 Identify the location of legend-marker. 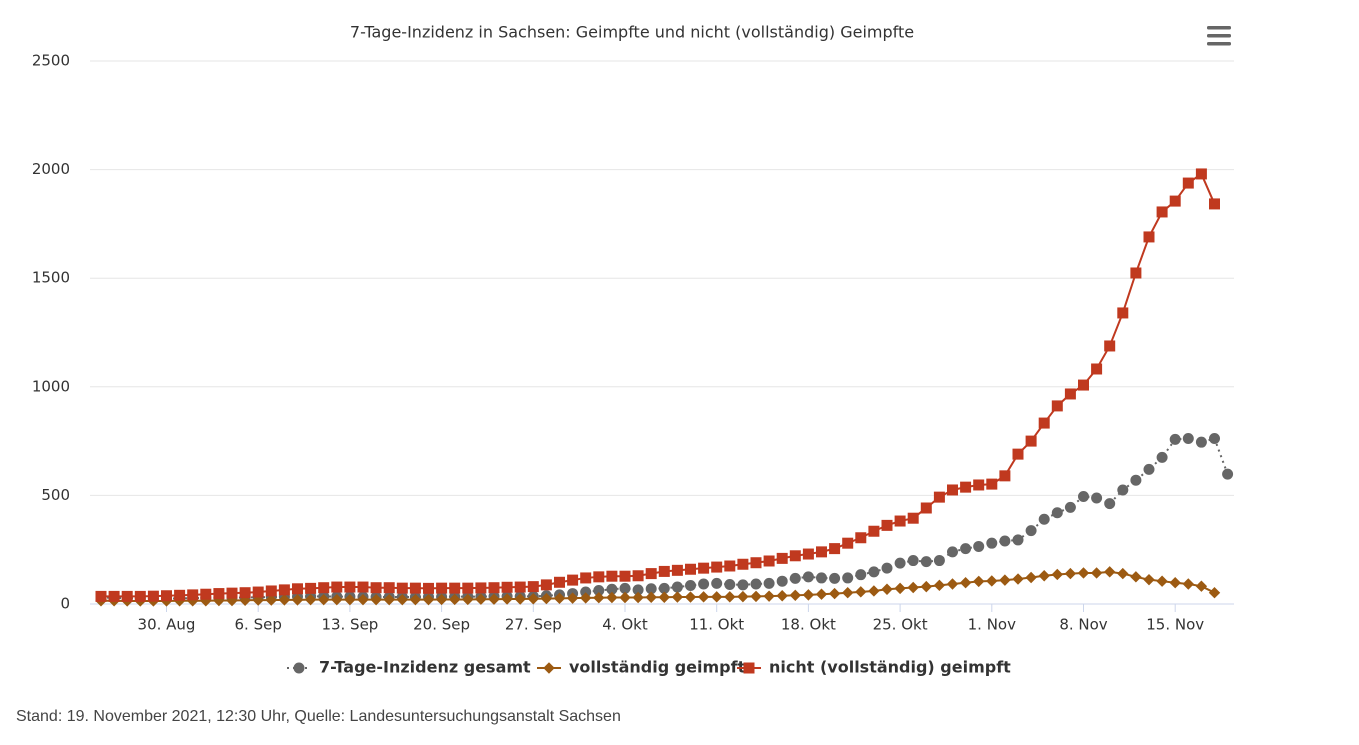
(749, 668).